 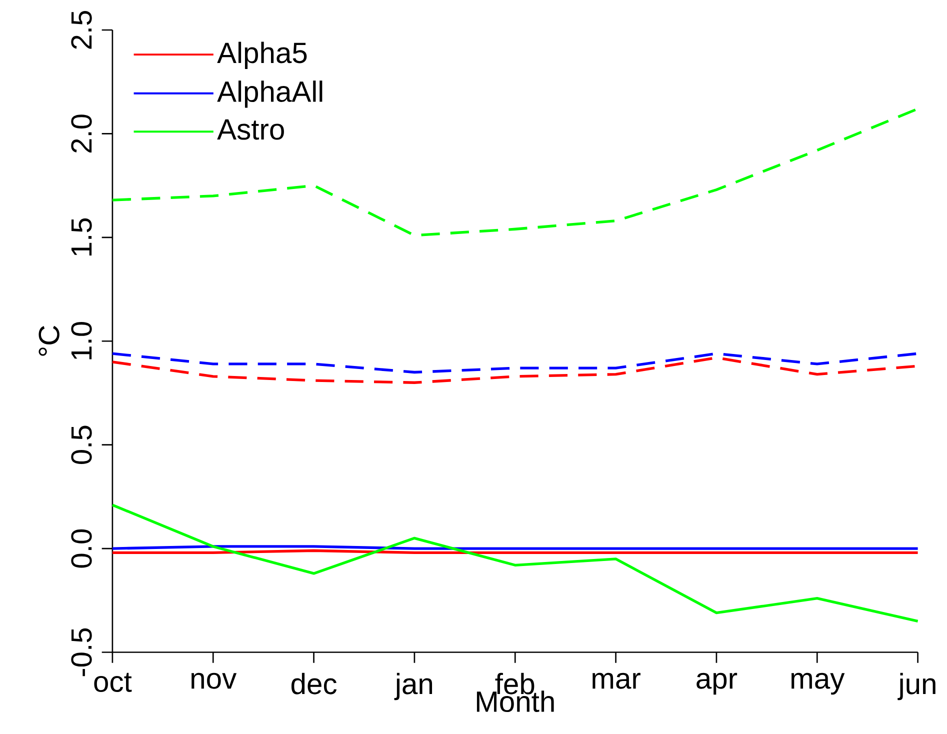 I want to click on legend-label: AlphaAll, so click(x=269, y=94).